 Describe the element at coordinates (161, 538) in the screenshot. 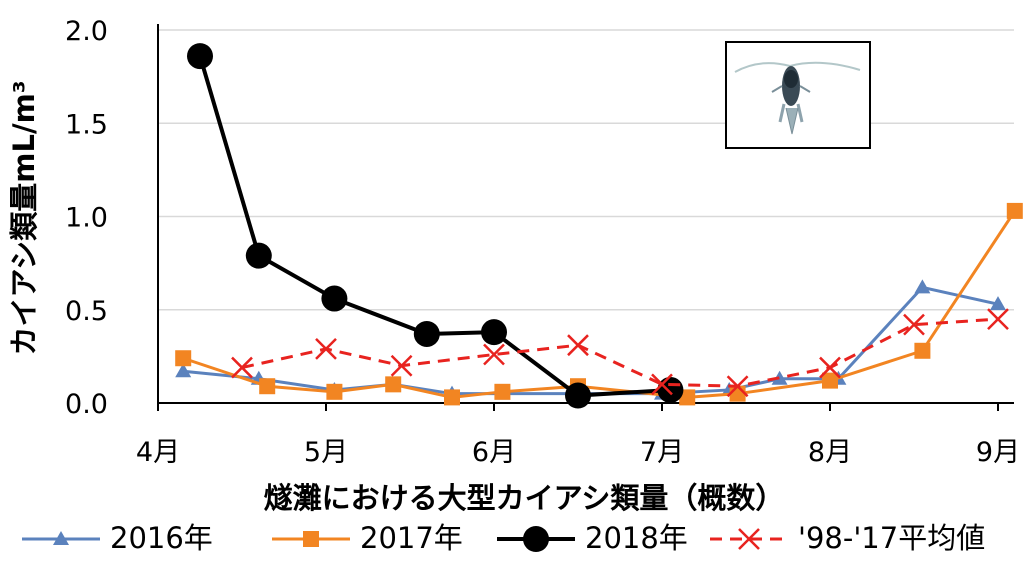

I see `legend-label: 2016年` at that location.